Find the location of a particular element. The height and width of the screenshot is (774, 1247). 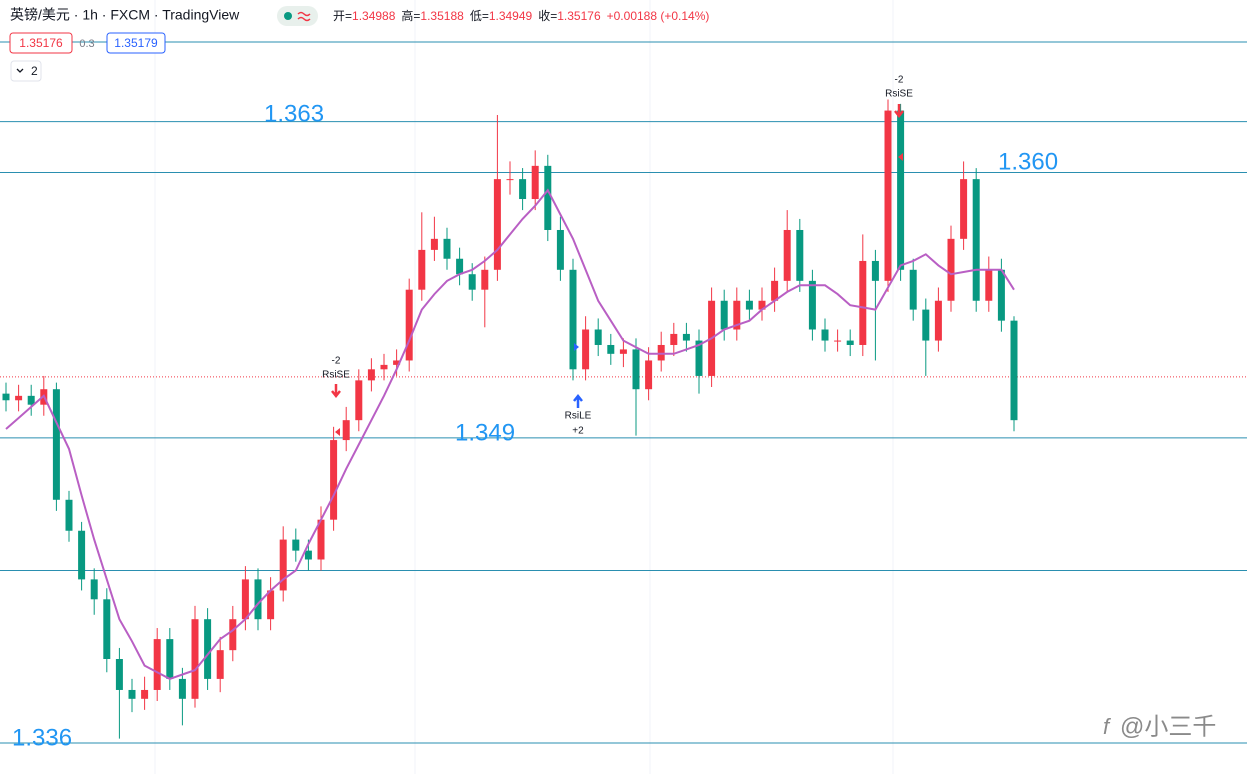

chevron-icon is located at coordinates (20, 70).